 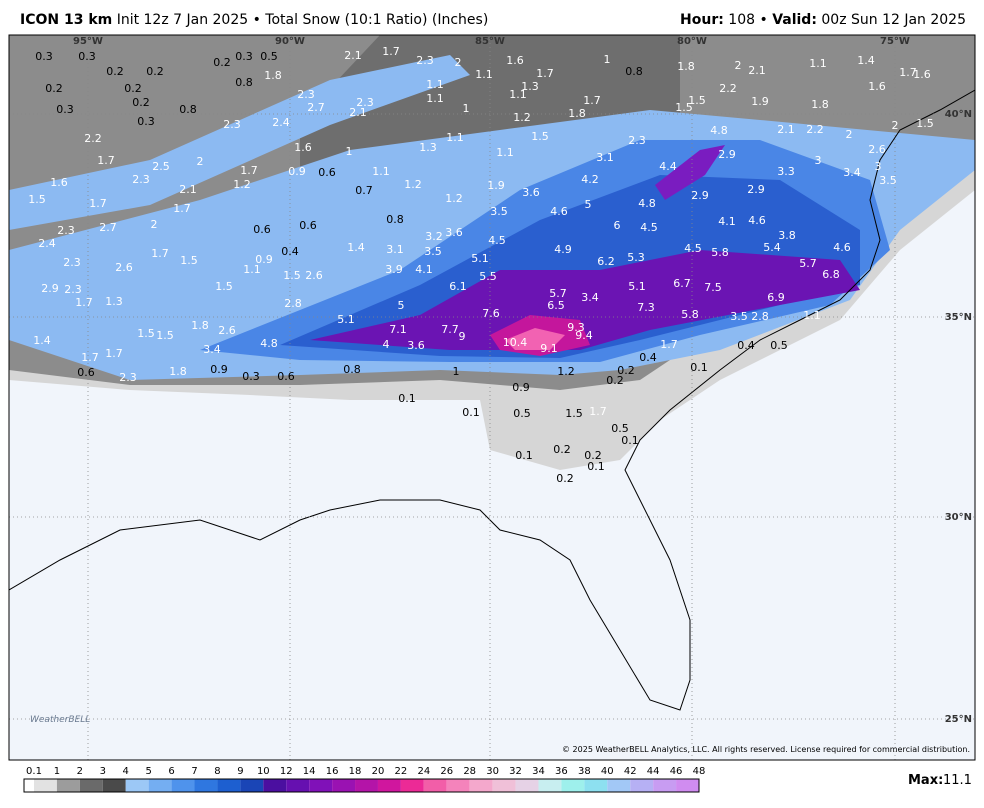 What do you see at coordinates (630, 771) in the screenshot?
I see `legend-tick-label: 42` at bounding box center [630, 771].